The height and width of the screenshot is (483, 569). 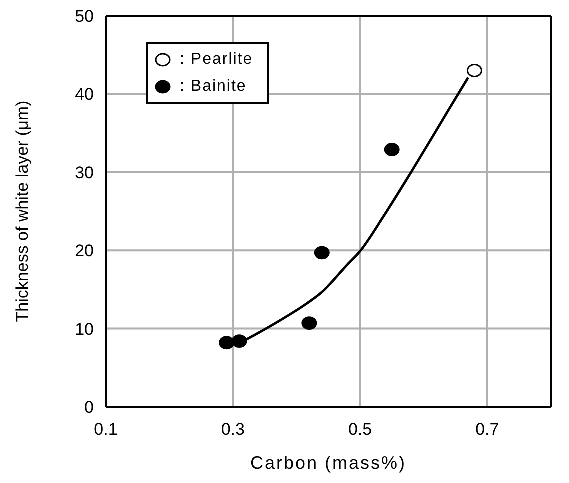 I want to click on legend-label: : Pearlite, so click(x=217, y=60).